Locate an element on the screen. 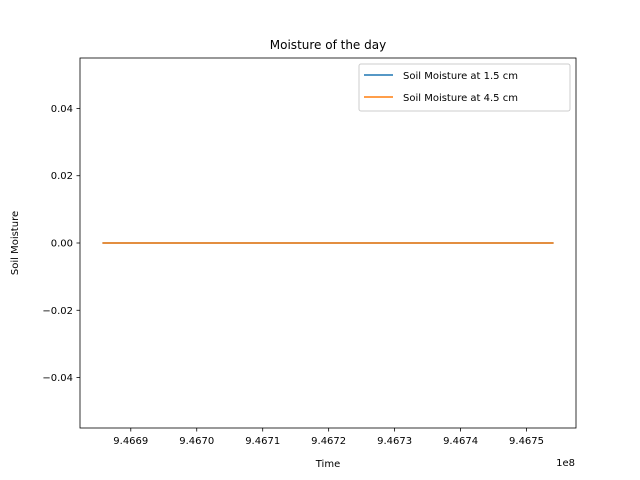 The width and height of the screenshot is (640, 480). y-tick-label: 0.00 is located at coordinates (62, 244).